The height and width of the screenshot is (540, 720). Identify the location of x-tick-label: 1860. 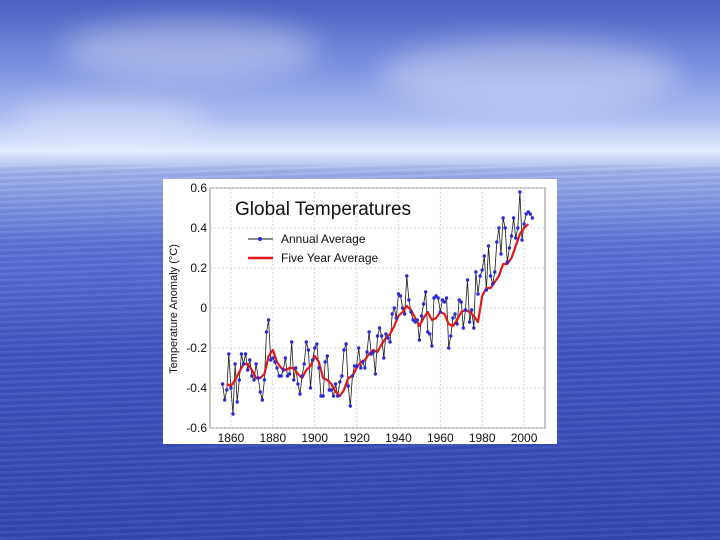
(231, 437).